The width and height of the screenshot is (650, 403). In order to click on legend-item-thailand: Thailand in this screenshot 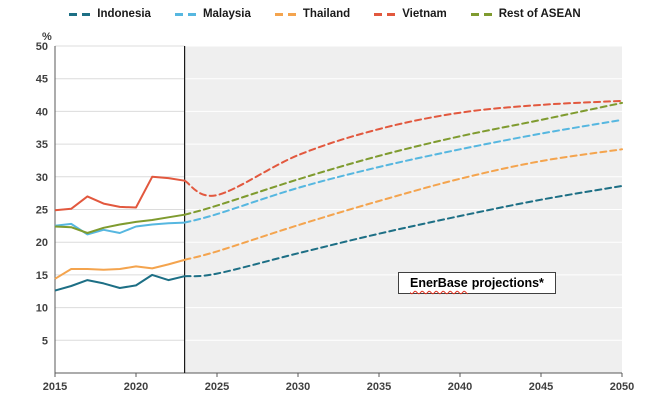, I will do `click(312, 14)`.